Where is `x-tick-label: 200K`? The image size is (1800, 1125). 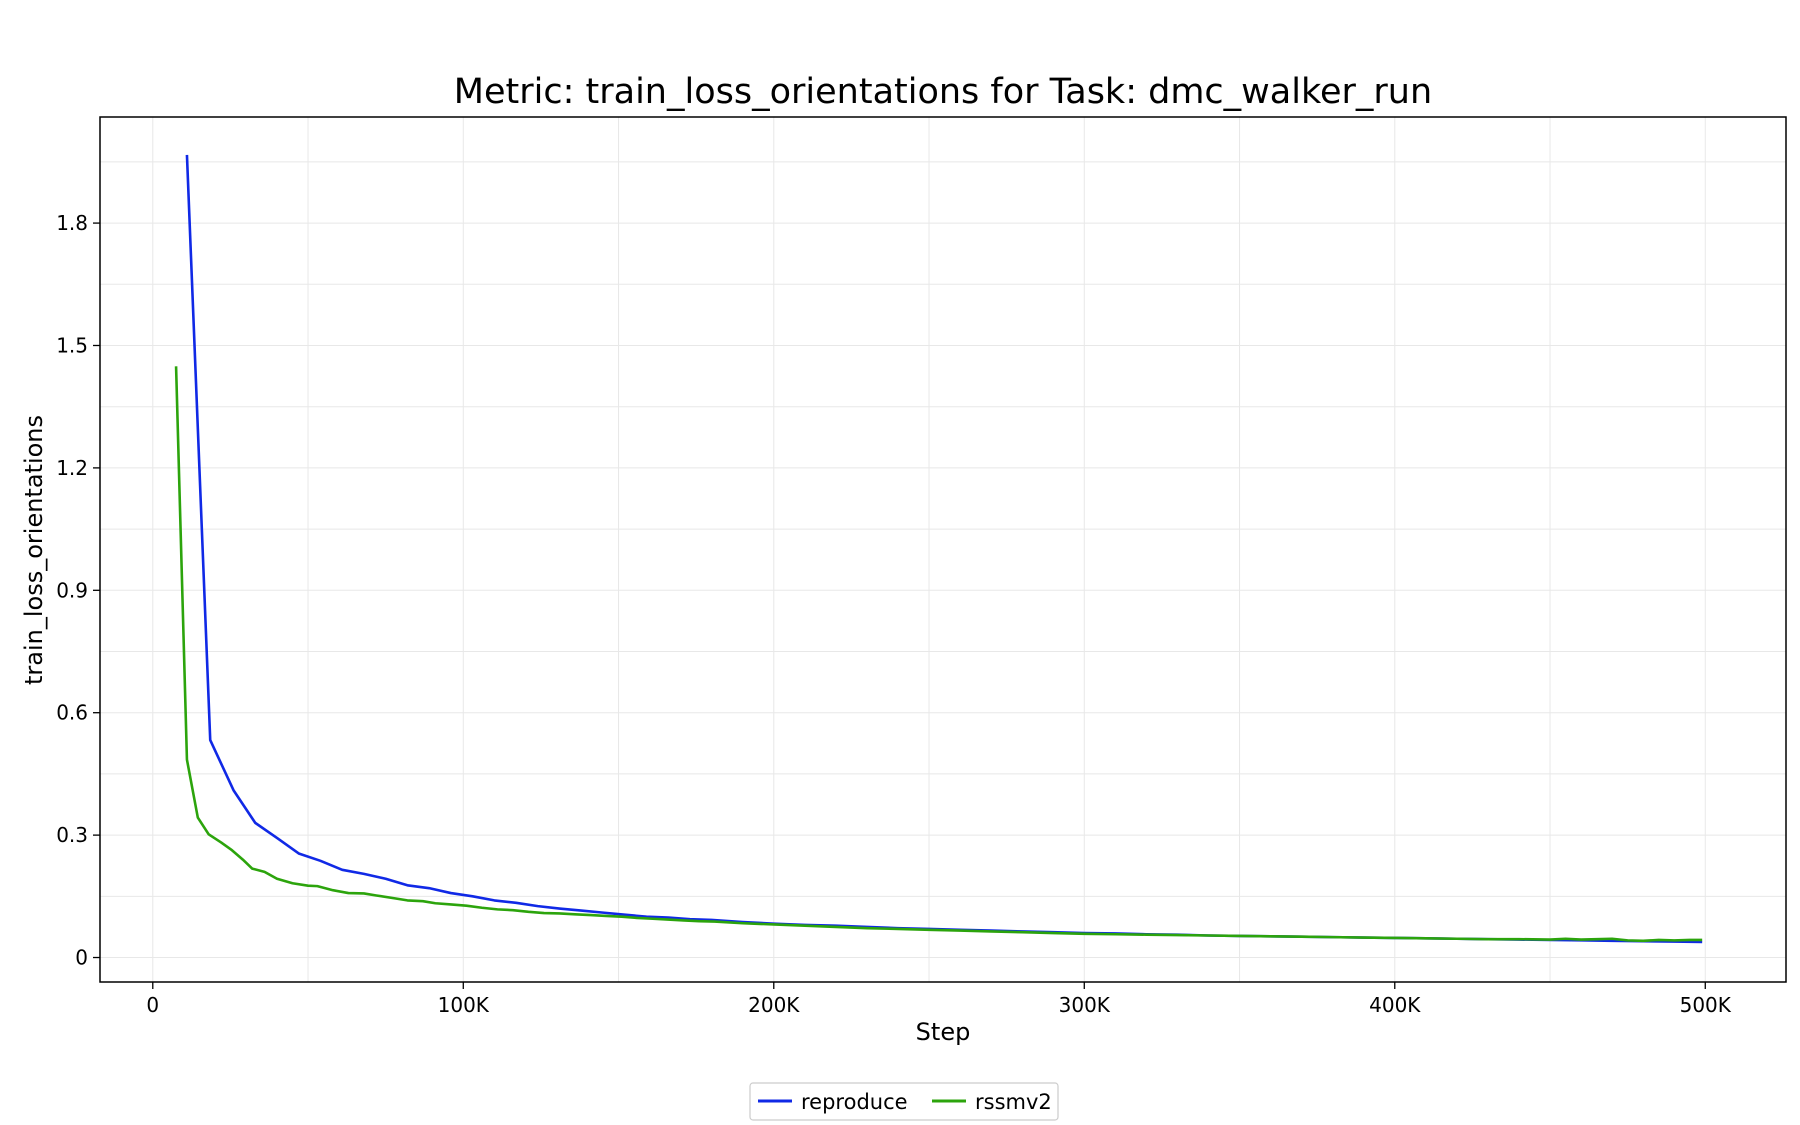 x-tick-label: 200K is located at coordinates (774, 1005).